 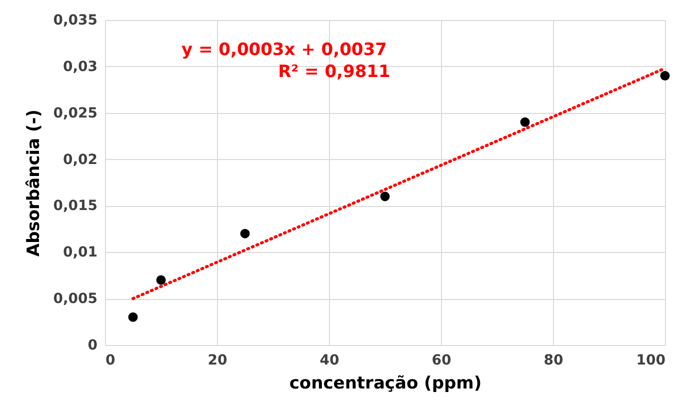 I want to click on y-tick-label: 0,01, so click(x=80, y=252).